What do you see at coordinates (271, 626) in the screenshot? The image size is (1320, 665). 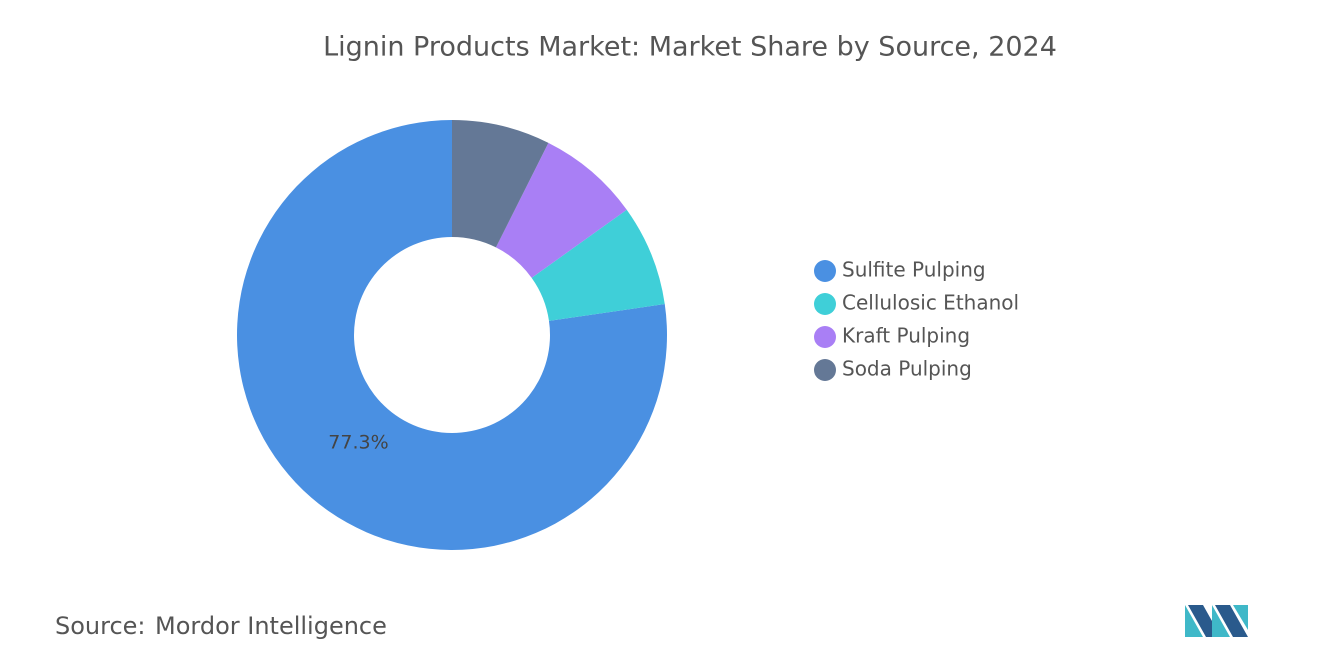 I see `source: Mordor Intelligence` at bounding box center [271, 626].